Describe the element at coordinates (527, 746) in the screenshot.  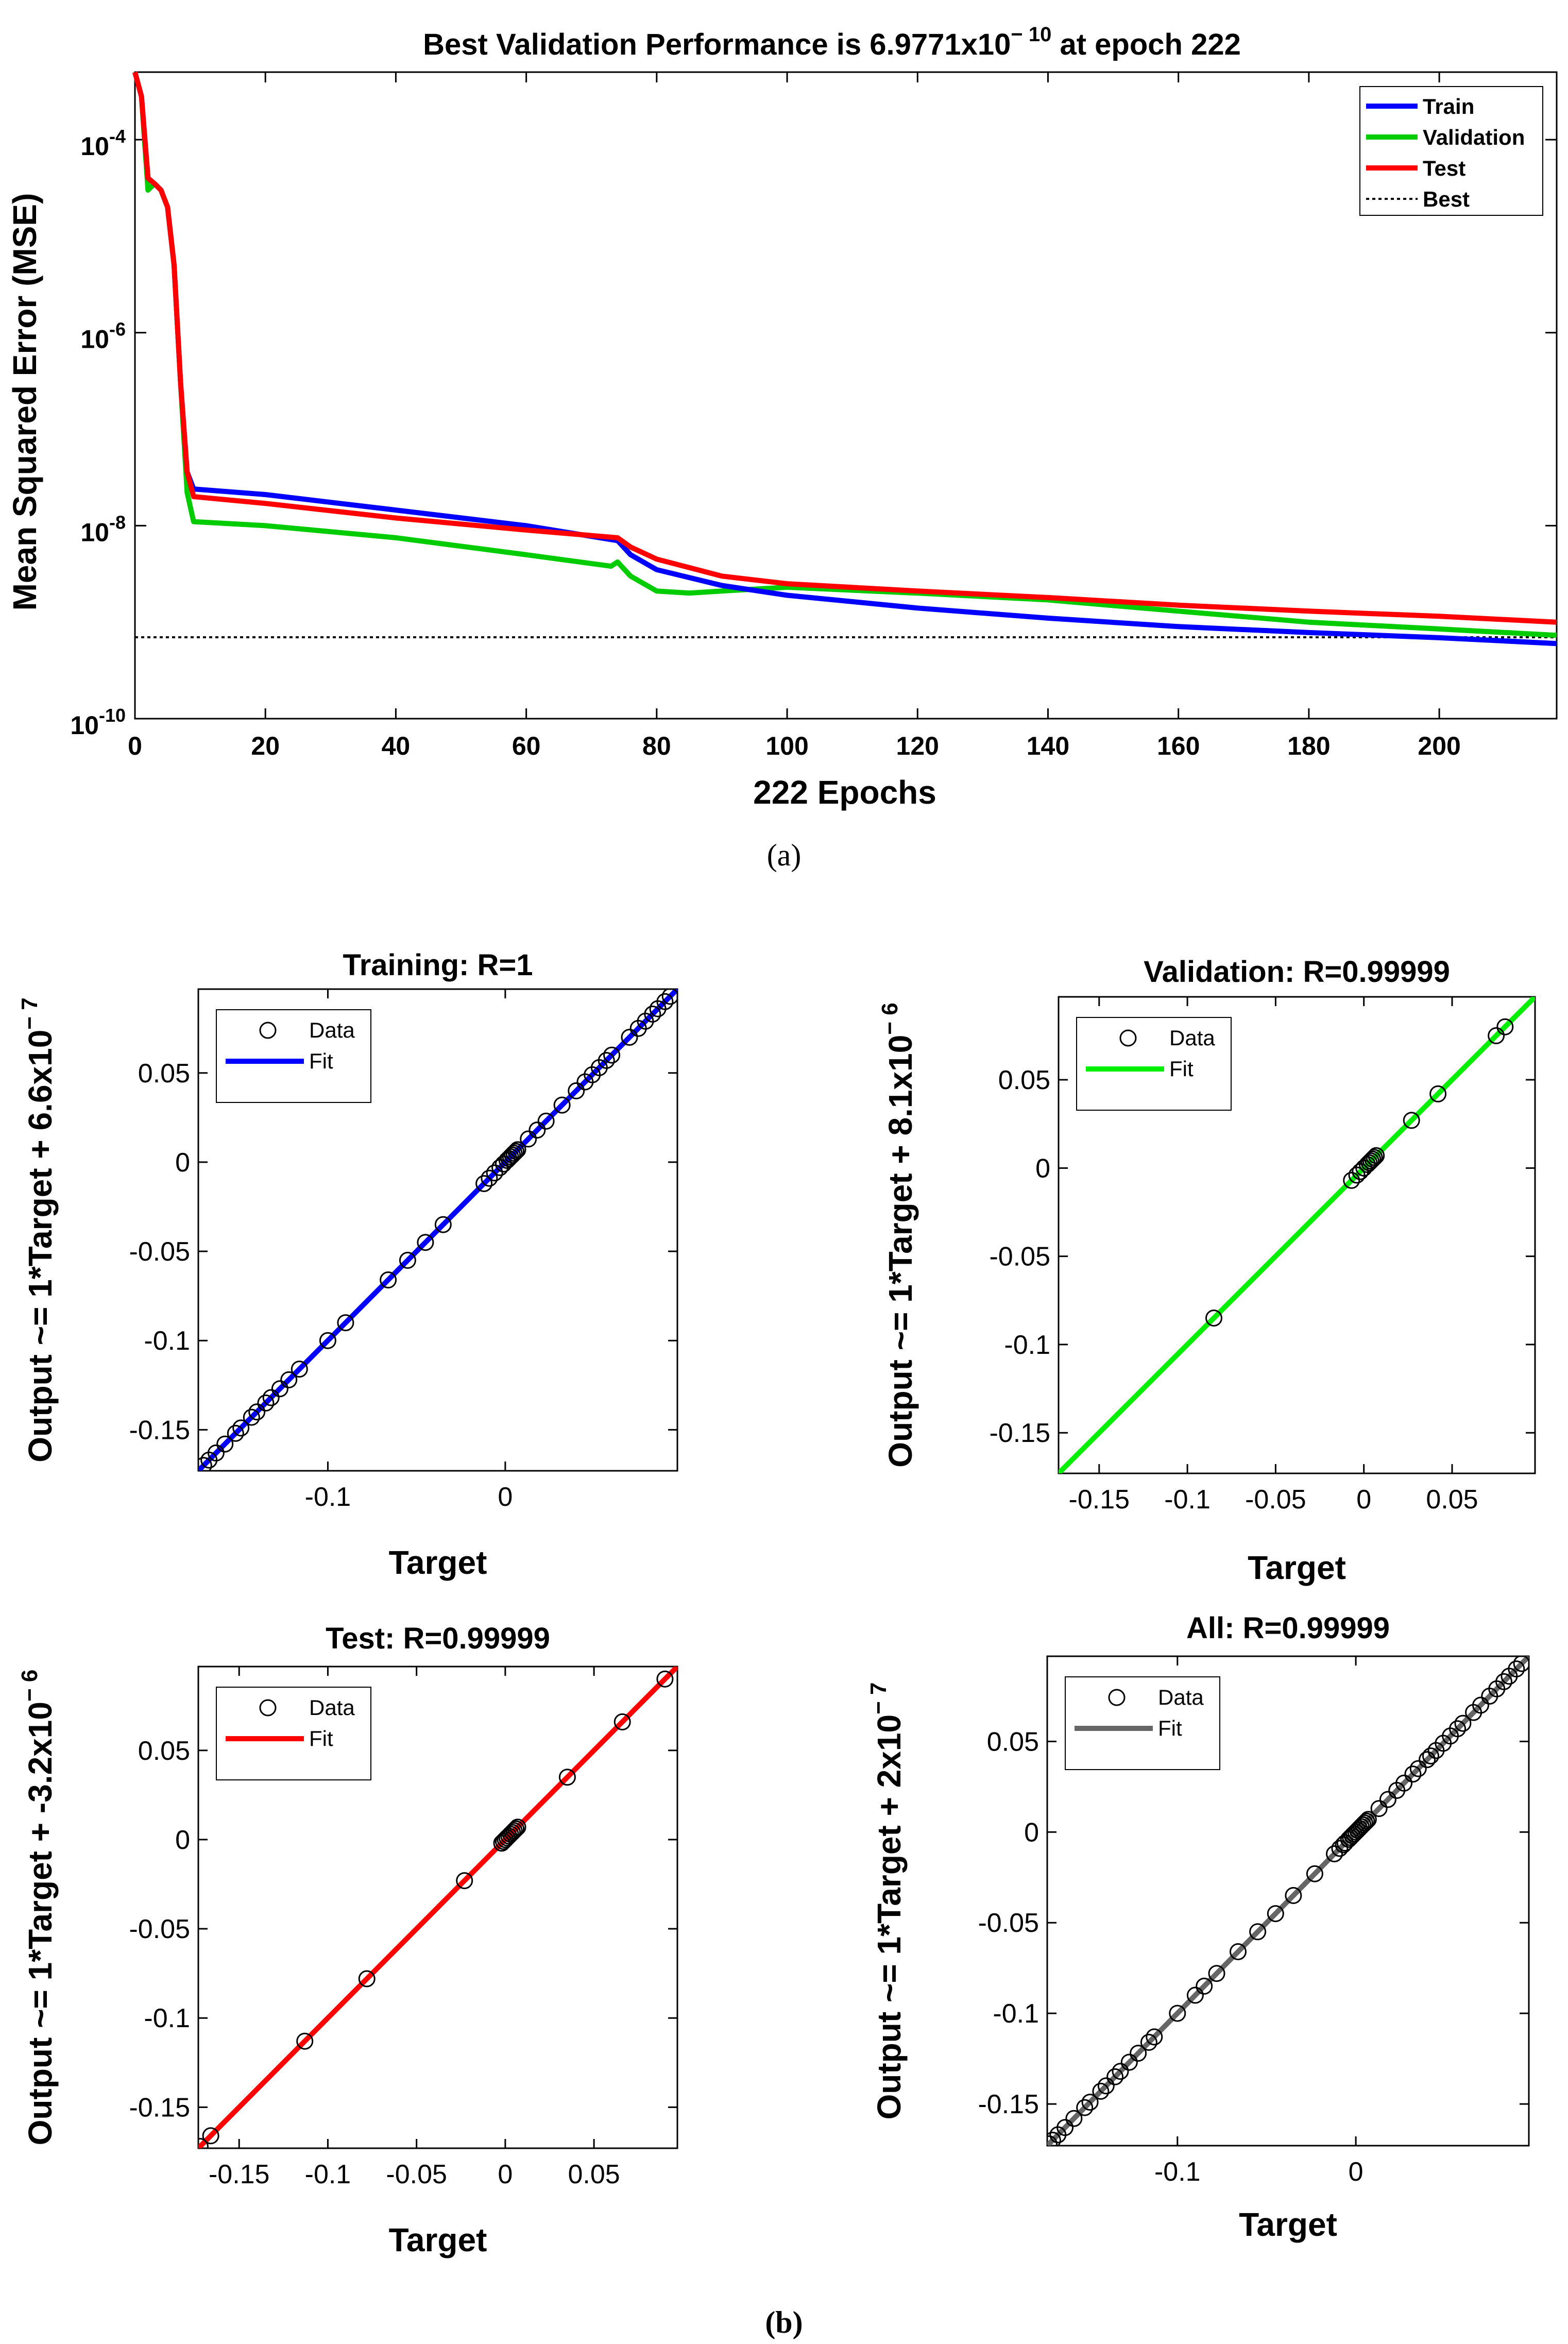
I see `x-tick-label: 60` at that location.